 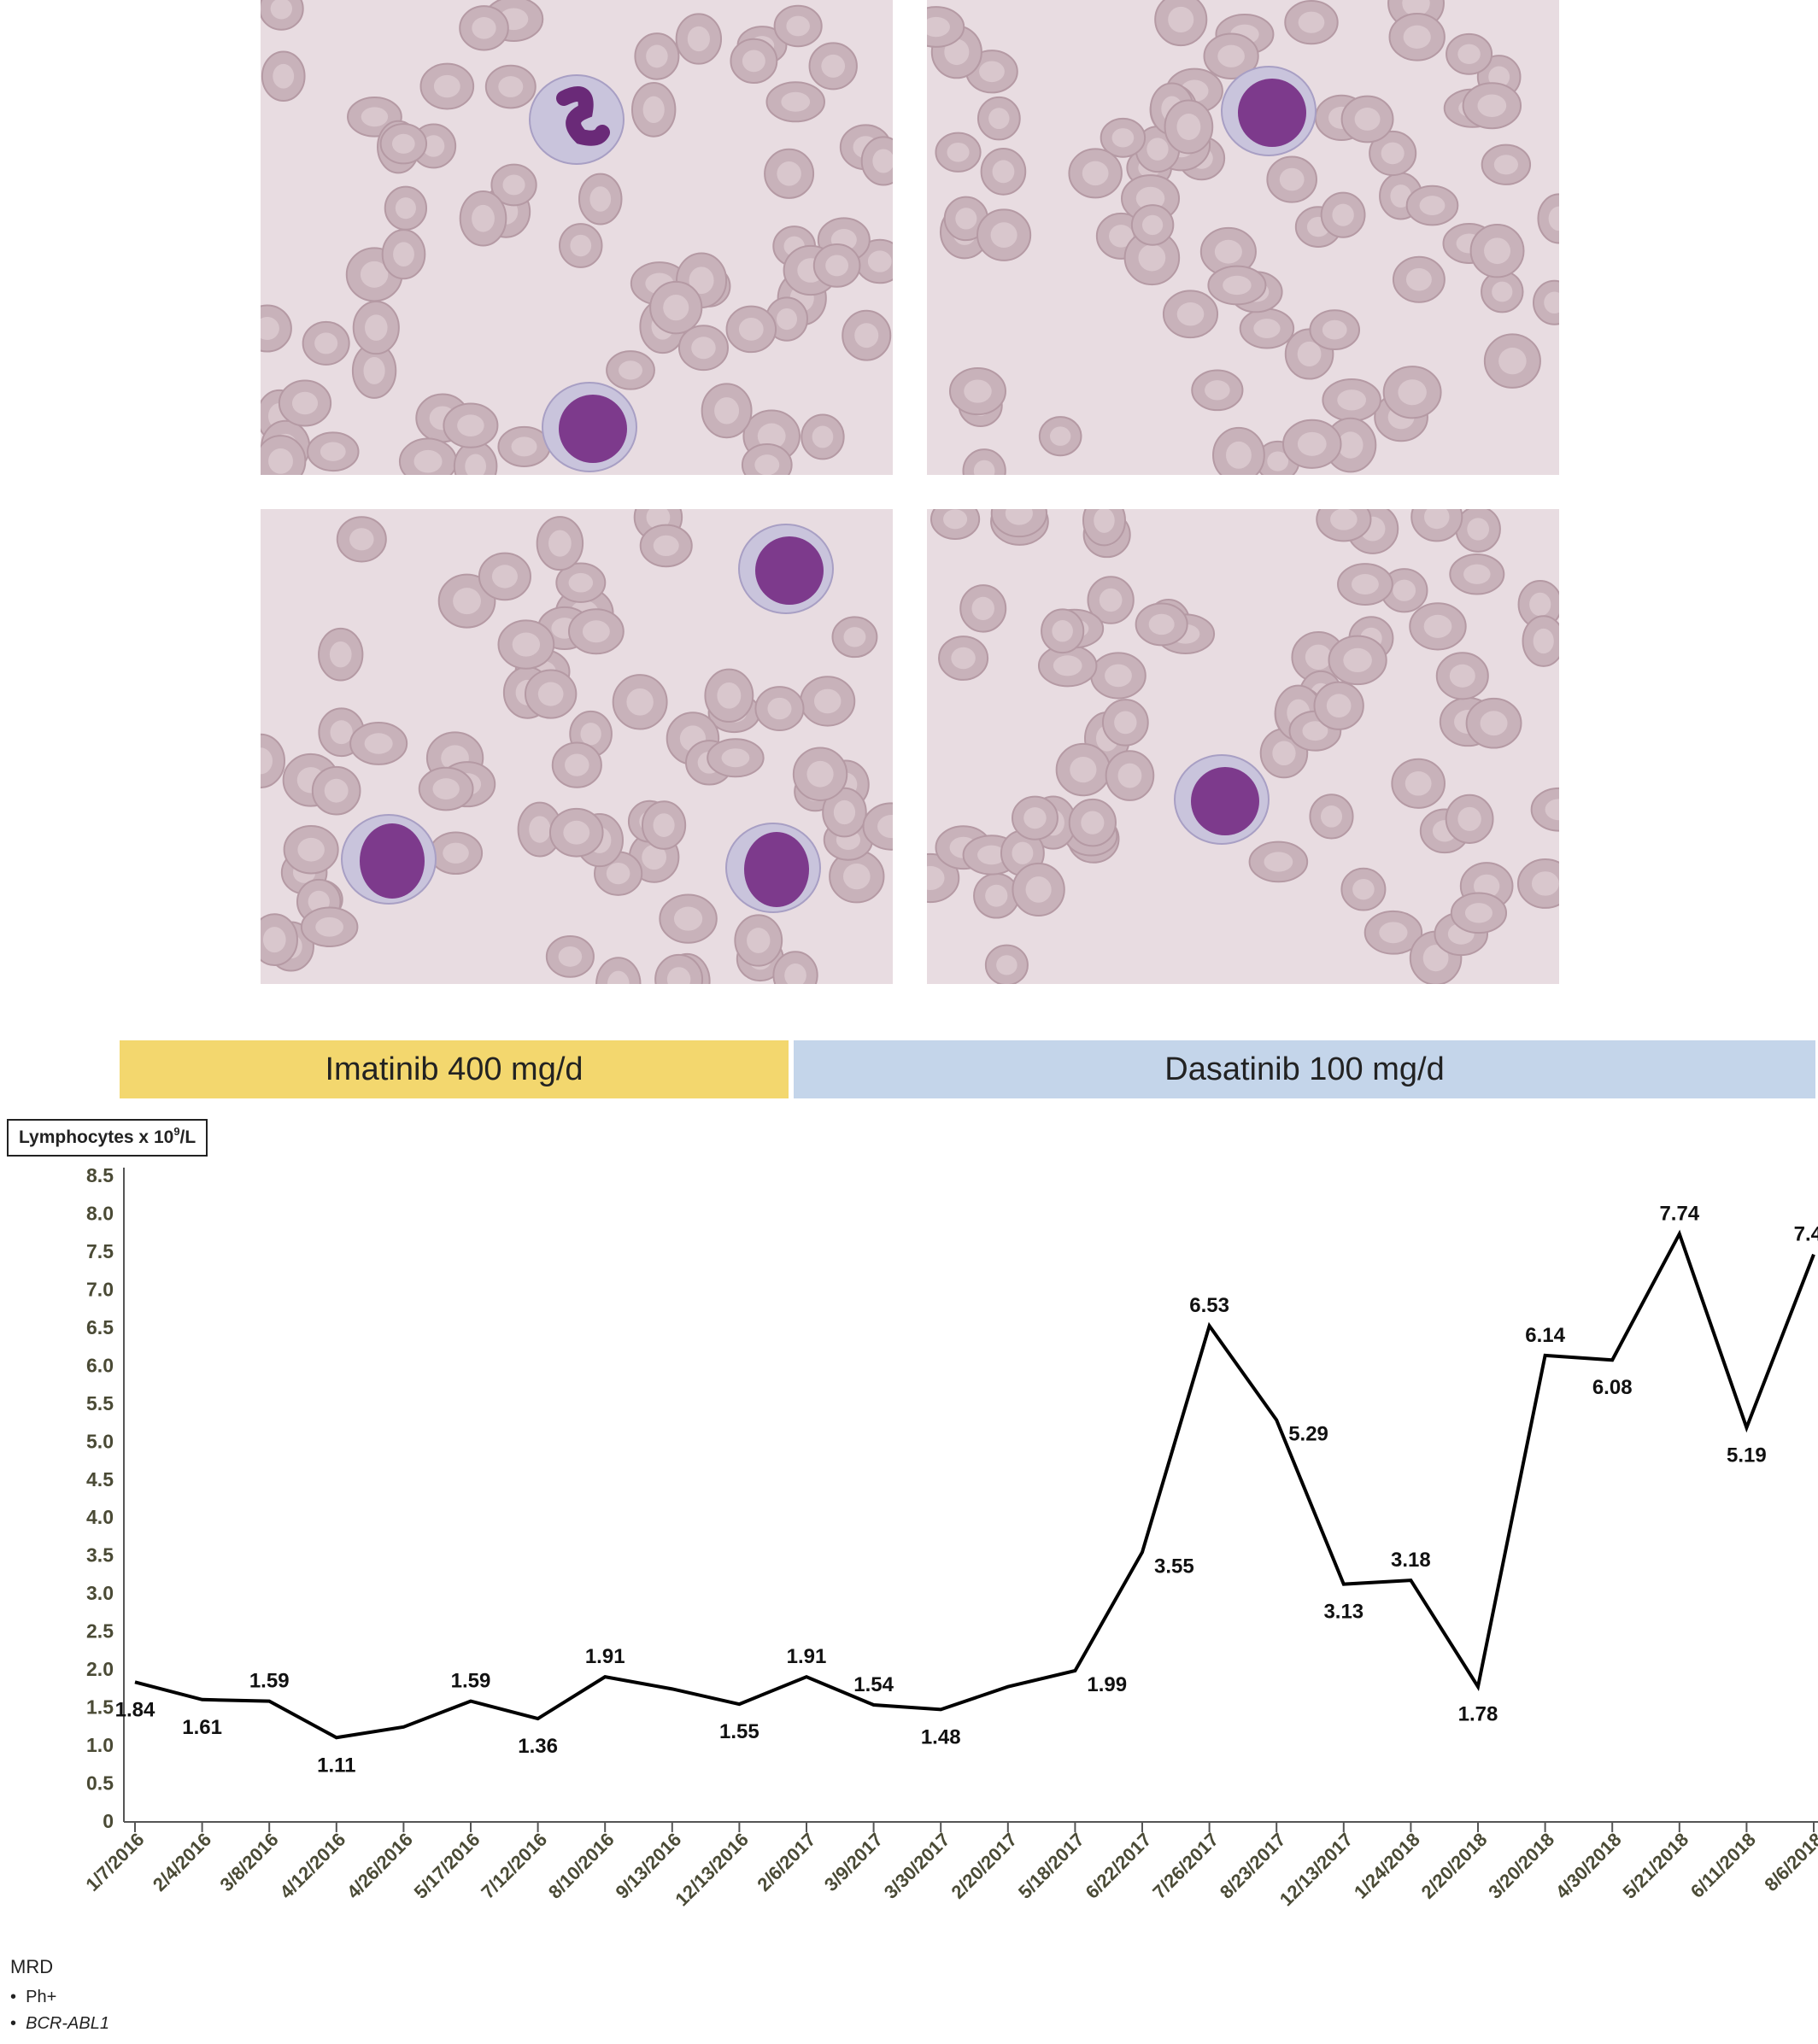 I want to click on x-tick-label: 7/12/2016, so click(x=514, y=1866).